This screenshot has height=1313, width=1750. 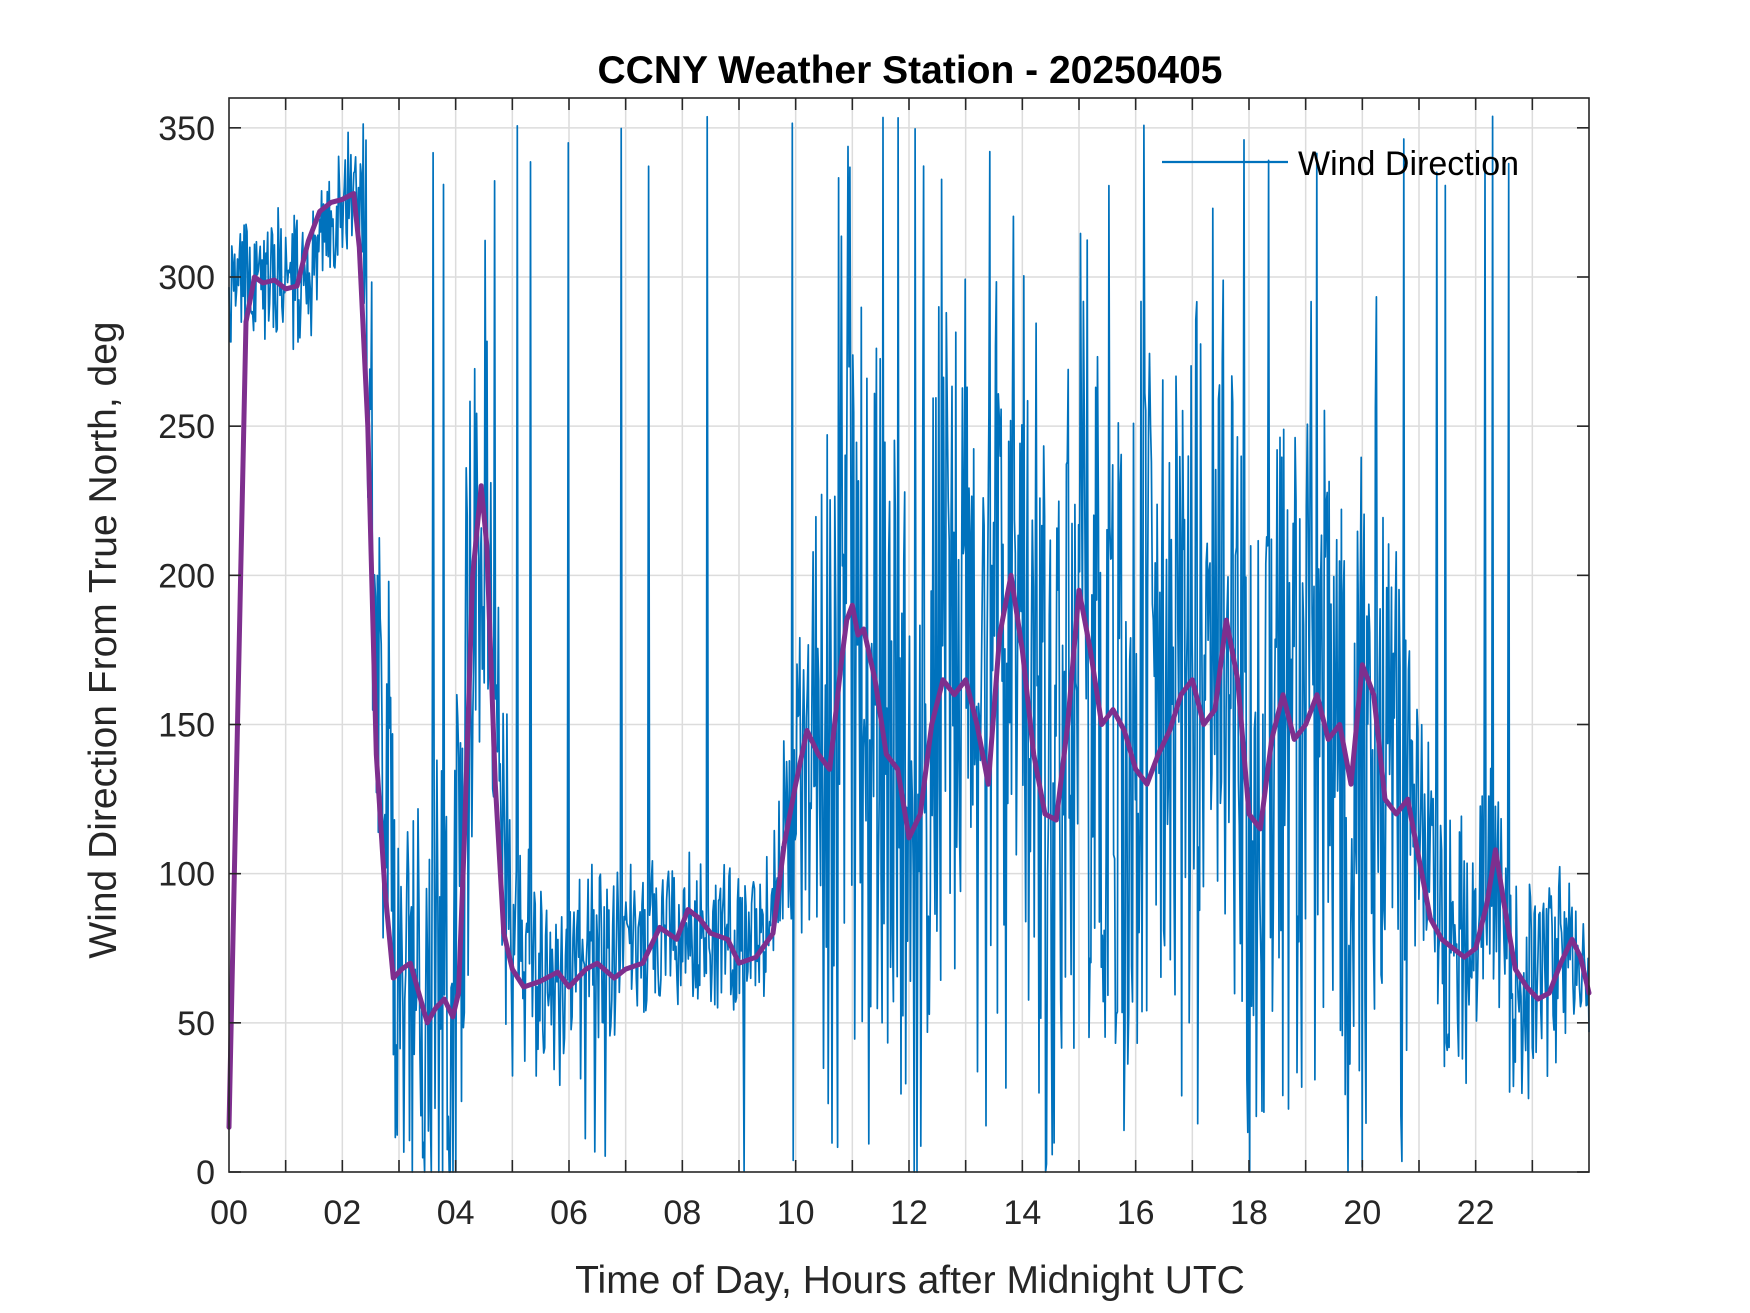 I want to click on x-tick-label: 10, so click(x=796, y=1213).